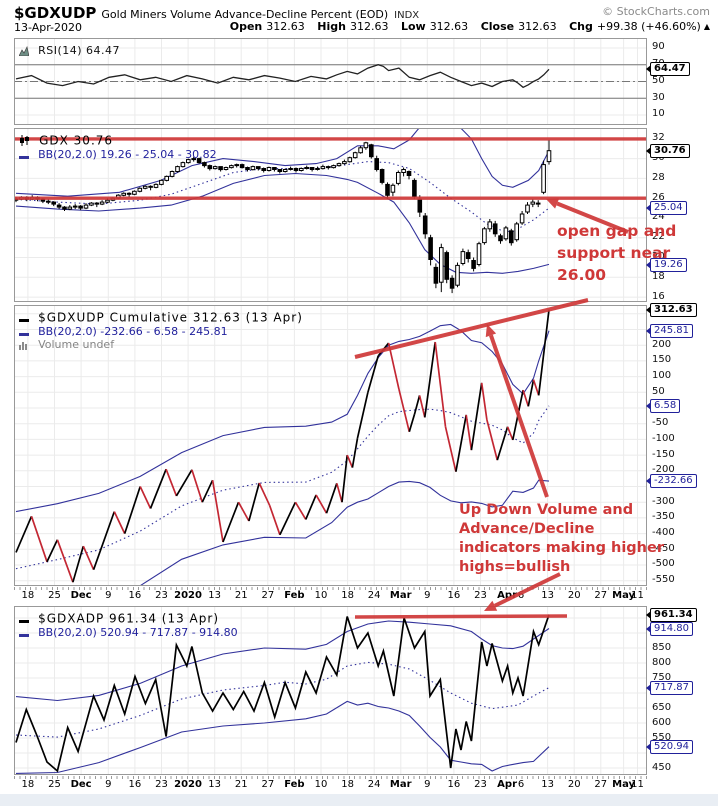 Image resolution: width=718 pixels, height=806 pixels. I want to click on date-tick-label: 10, so click(321, 784).